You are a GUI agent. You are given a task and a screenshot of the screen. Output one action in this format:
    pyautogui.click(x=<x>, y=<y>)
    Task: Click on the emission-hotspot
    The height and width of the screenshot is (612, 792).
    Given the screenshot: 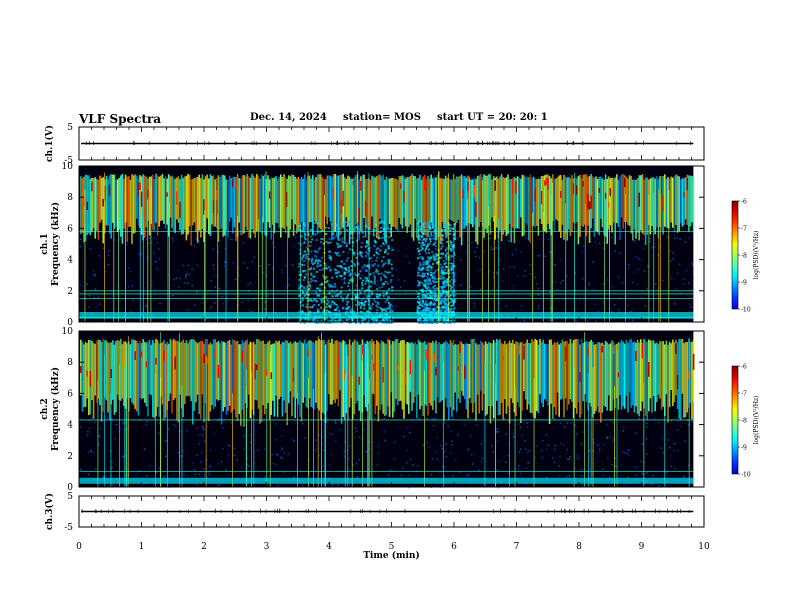 What is the action you would take?
    pyautogui.click(x=111, y=373)
    